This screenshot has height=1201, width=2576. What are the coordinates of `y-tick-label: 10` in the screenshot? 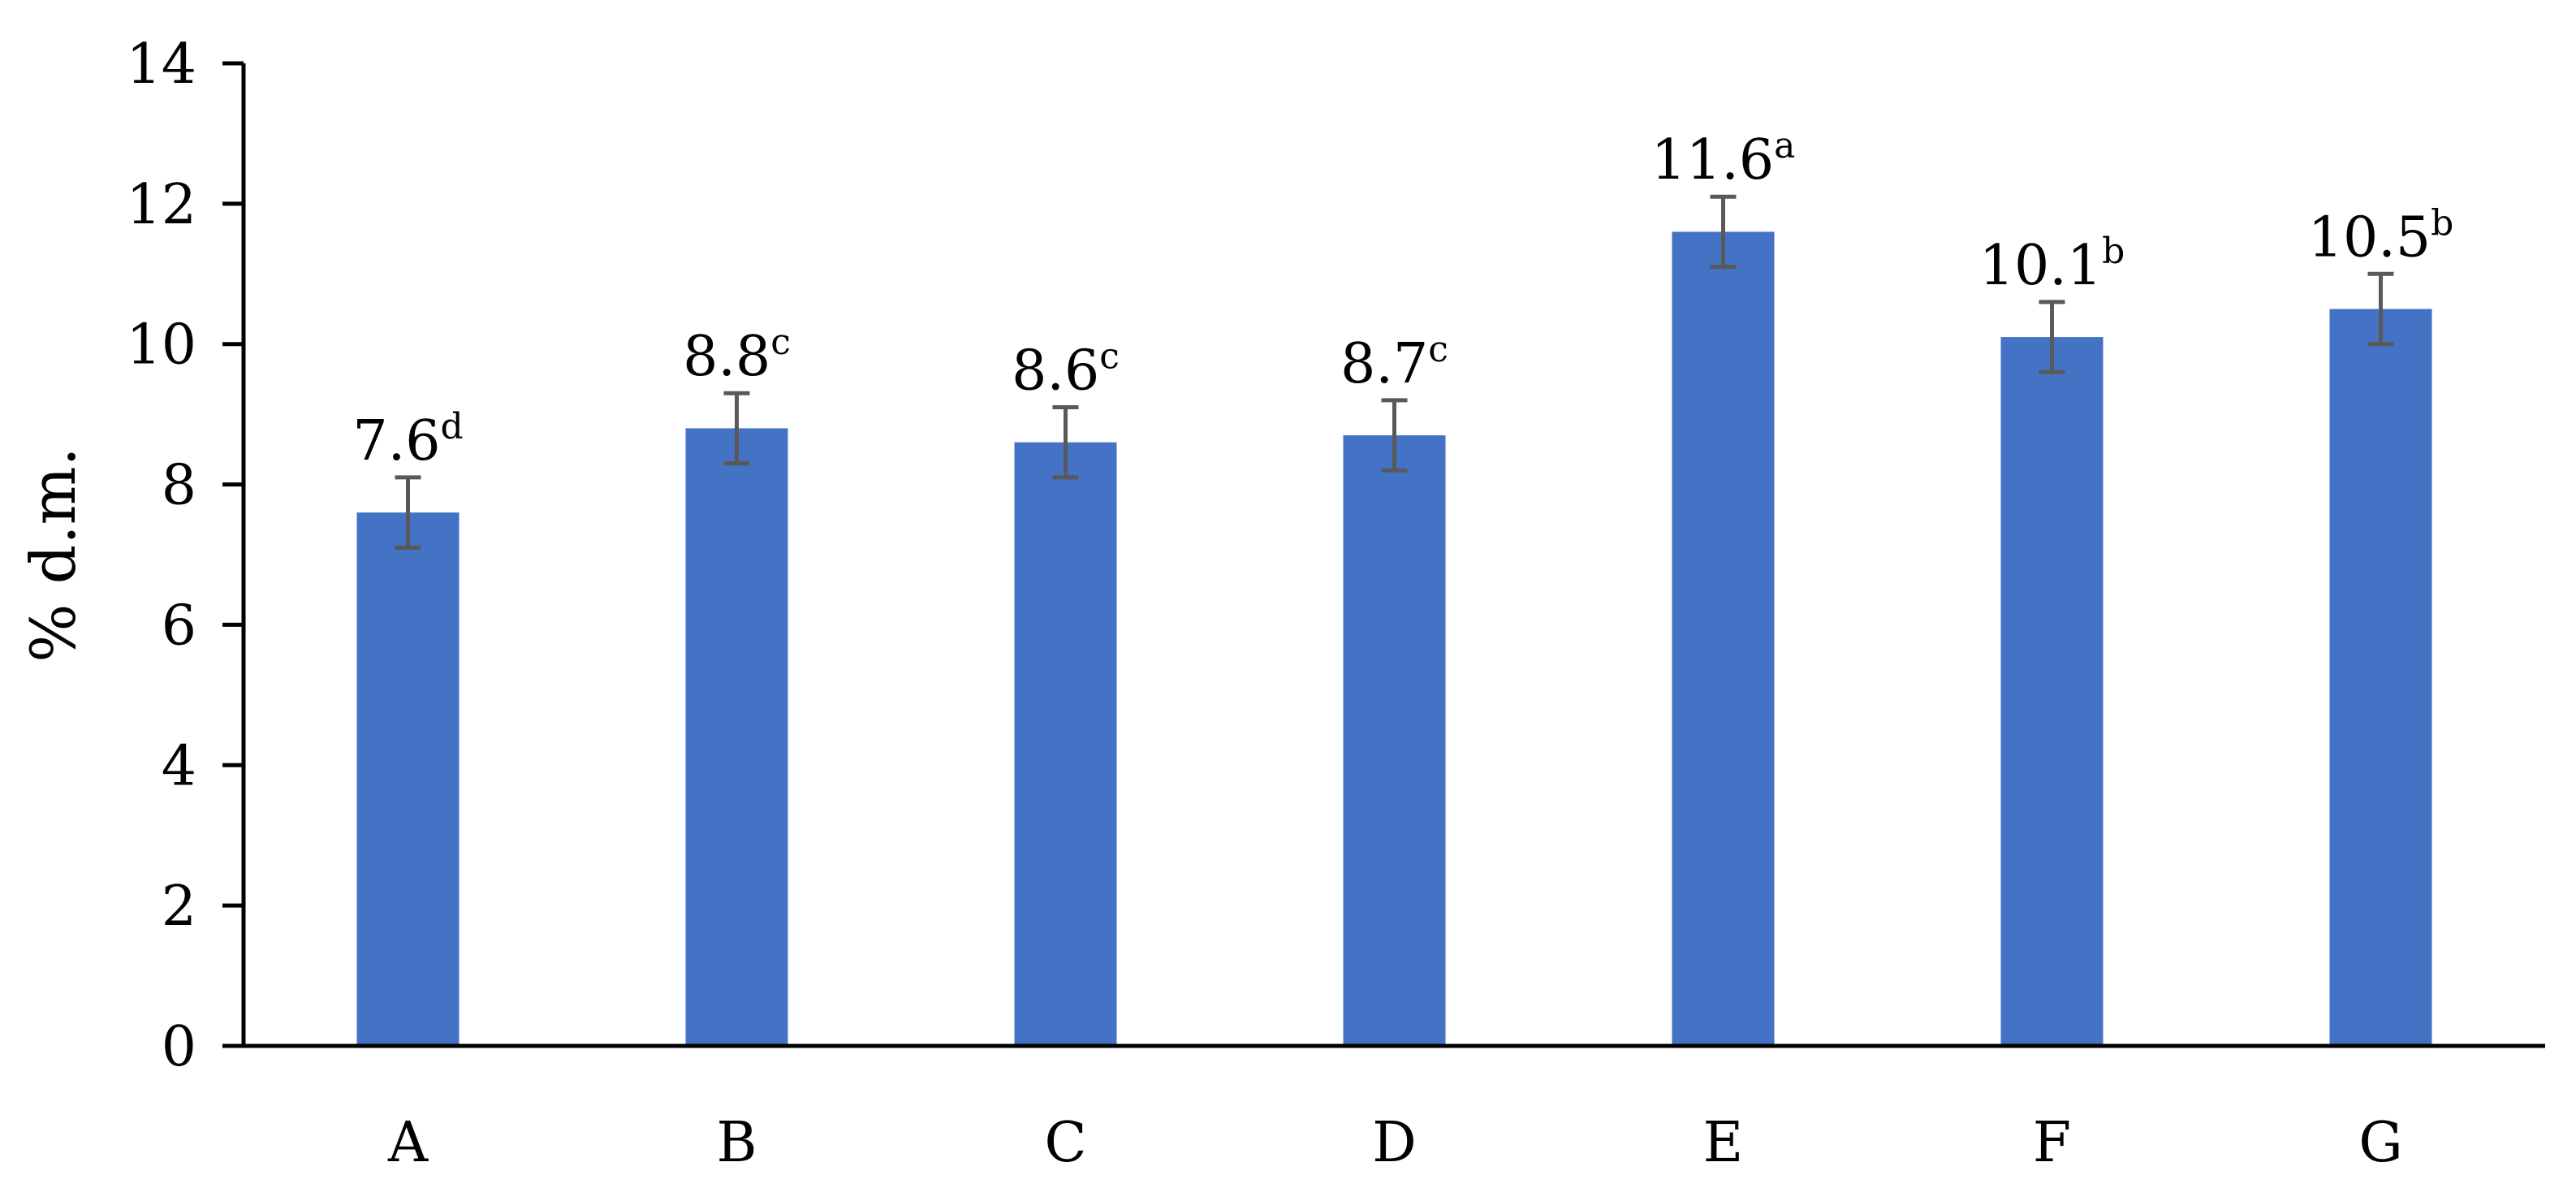 It's located at (161, 345).